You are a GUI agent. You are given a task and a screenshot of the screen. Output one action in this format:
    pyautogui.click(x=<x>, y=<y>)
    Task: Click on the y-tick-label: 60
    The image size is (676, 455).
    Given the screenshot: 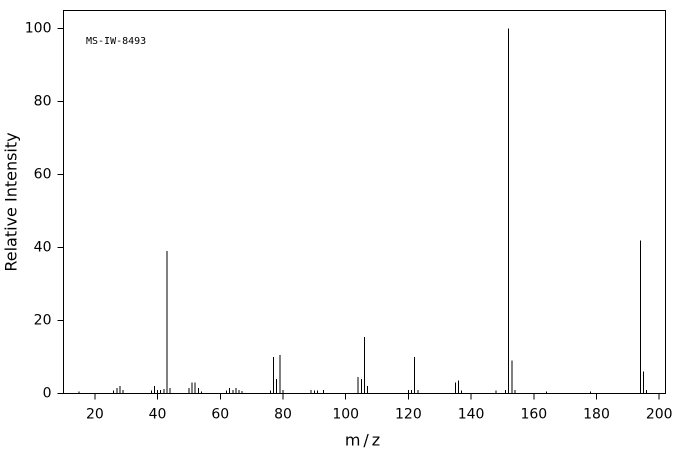 What is the action you would take?
    pyautogui.click(x=43, y=175)
    